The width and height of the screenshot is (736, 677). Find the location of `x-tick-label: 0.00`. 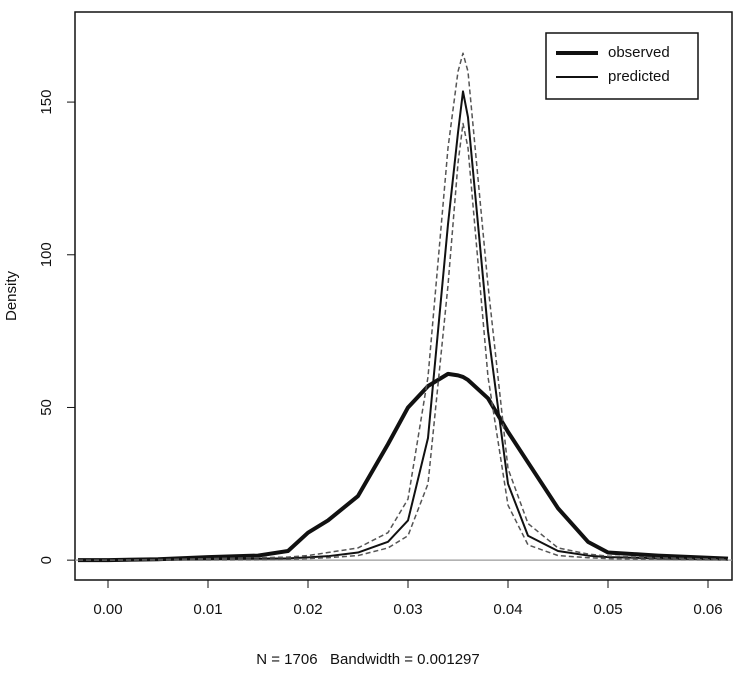

x-tick-label: 0.00 is located at coordinates (107, 609).